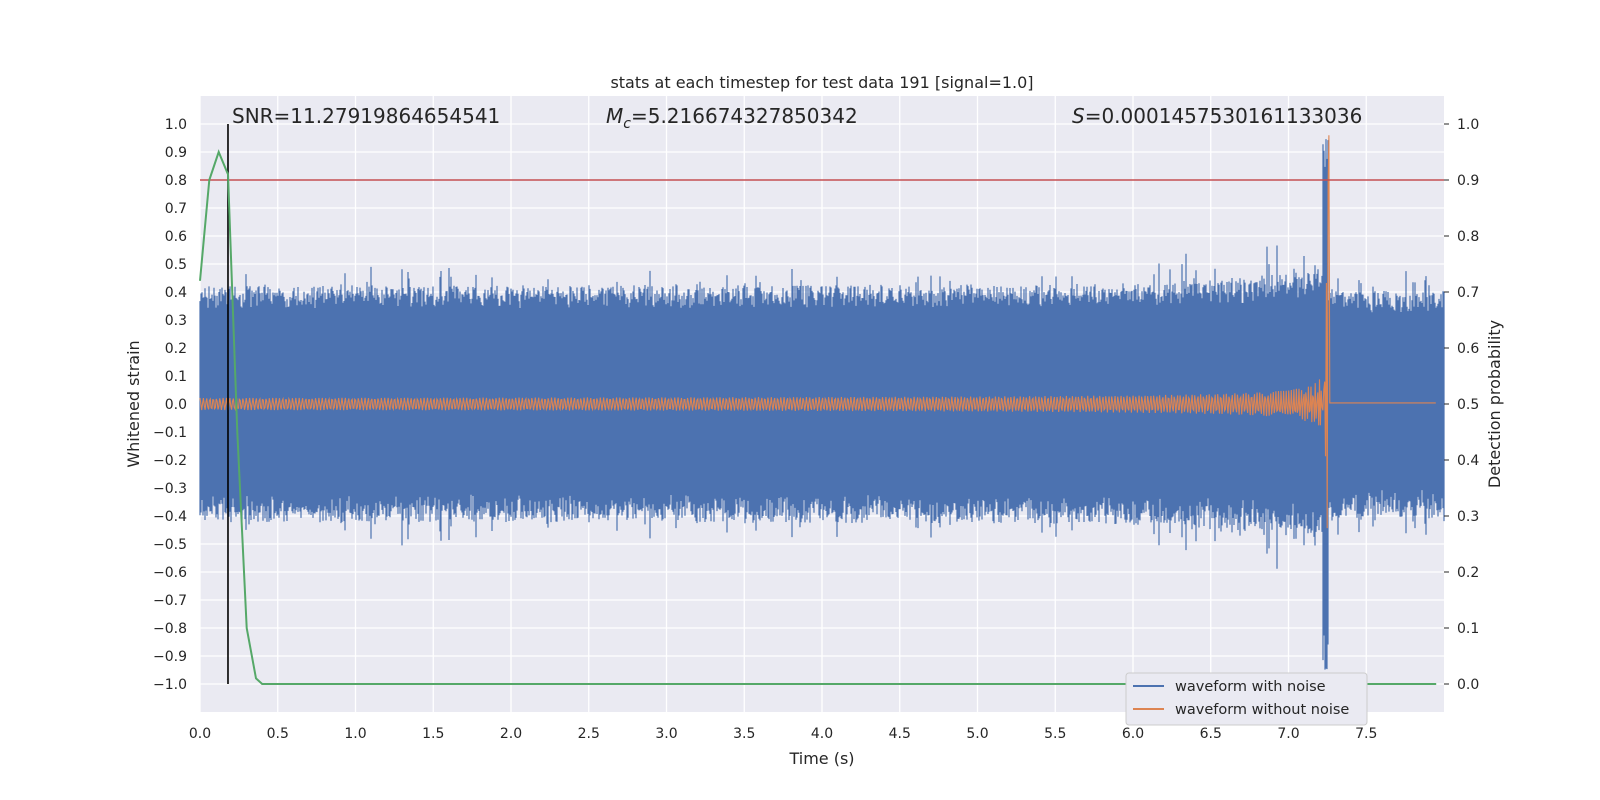  What do you see at coordinates (1468, 293) in the screenshot?
I see `y-right-tick-label: 0.7` at bounding box center [1468, 293].